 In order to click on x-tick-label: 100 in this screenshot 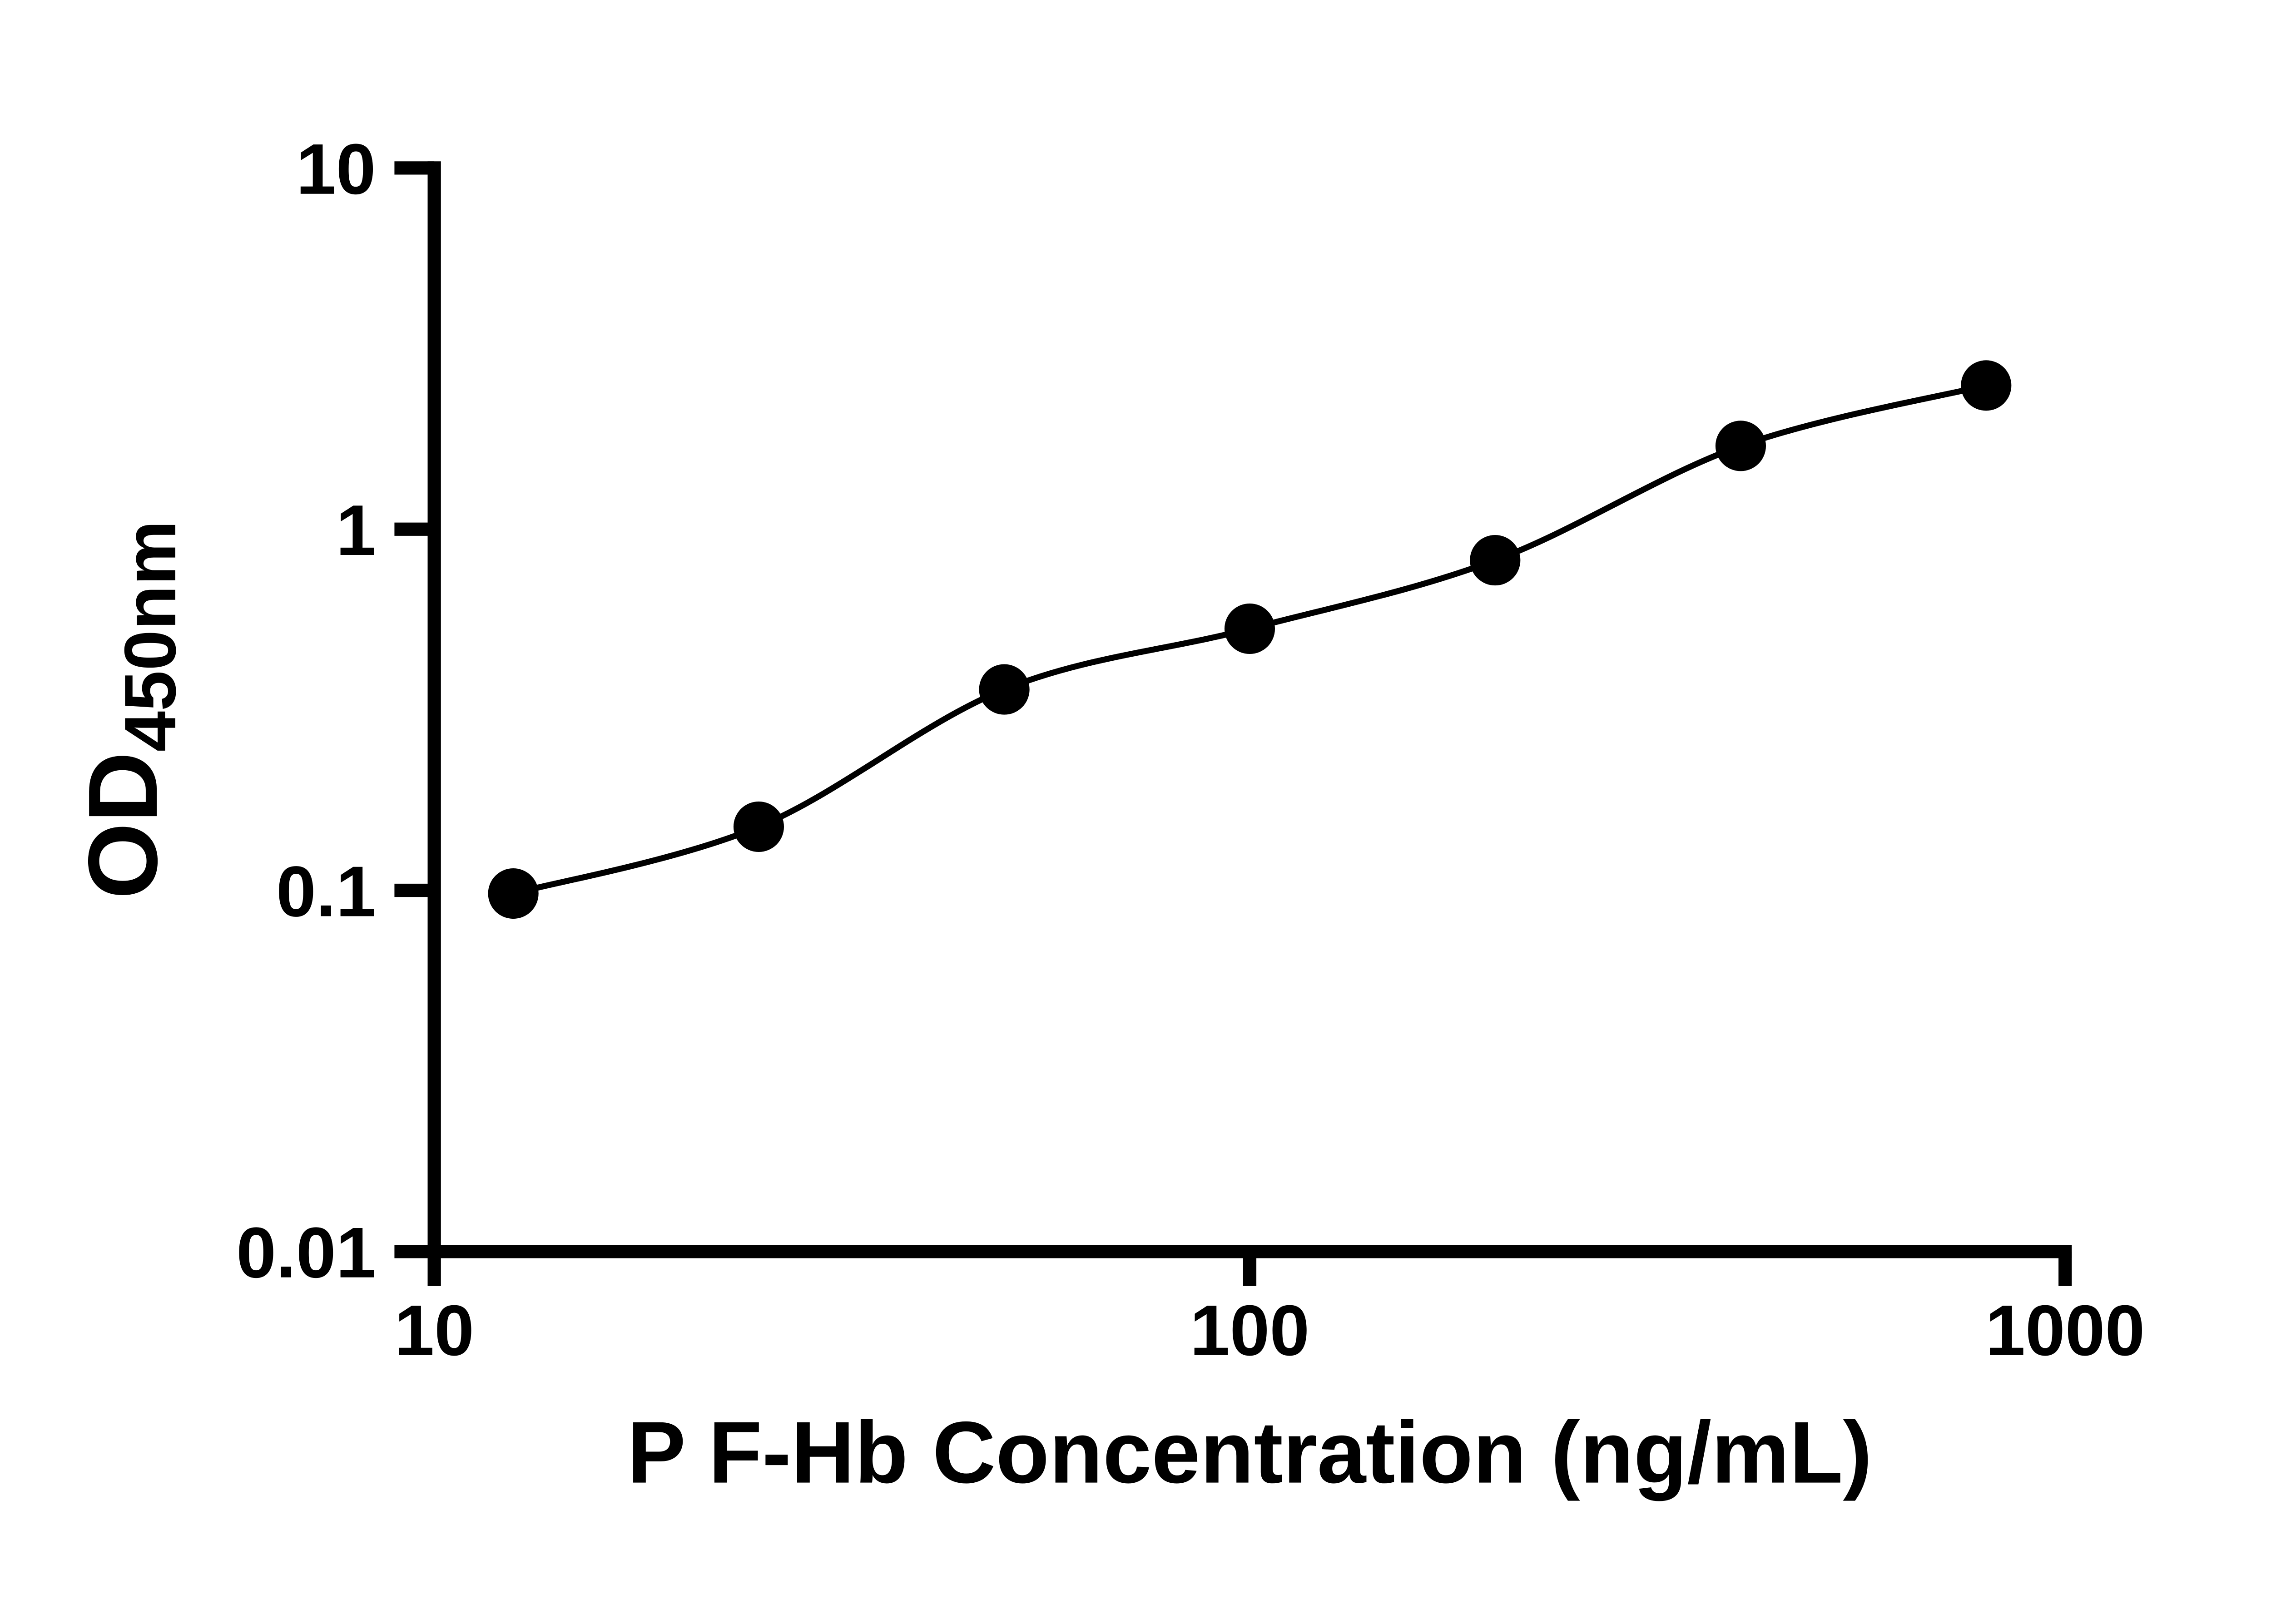, I will do `click(1249, 1331)`.